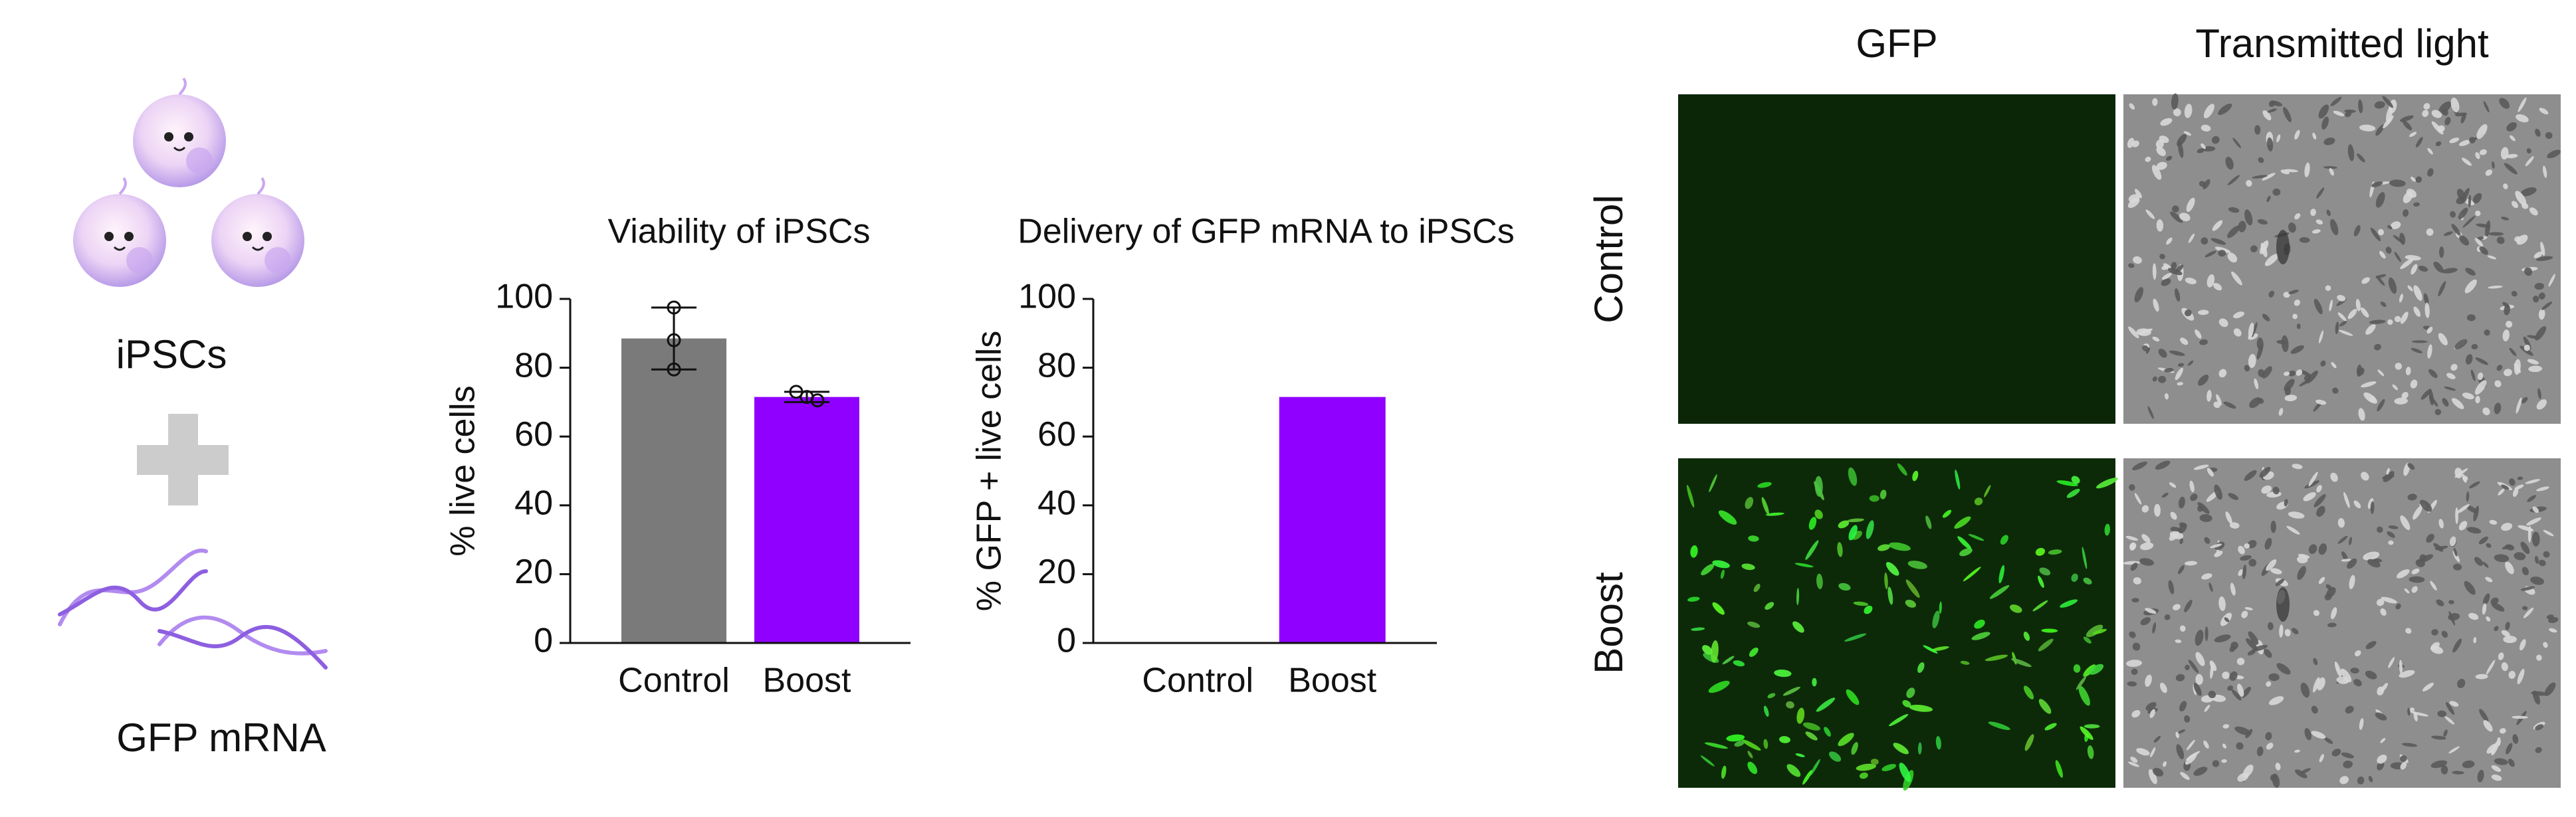 The width and height of the screenshot is (2576, 817). What do you see at coordinates (807, 681) in the screenshot?
I see `x-tick-label: Boost` at bounding box center [807, 681].